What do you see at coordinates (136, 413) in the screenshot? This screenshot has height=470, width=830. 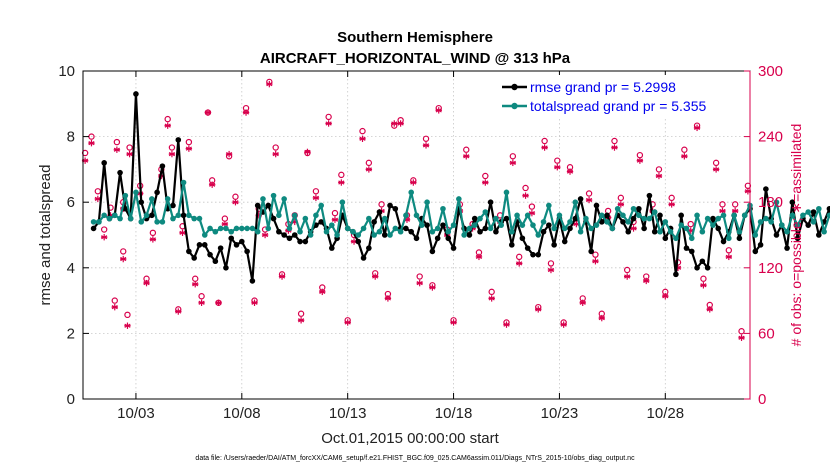 I see `x-tick-label: 10/03` at bounding box center [136, 413].